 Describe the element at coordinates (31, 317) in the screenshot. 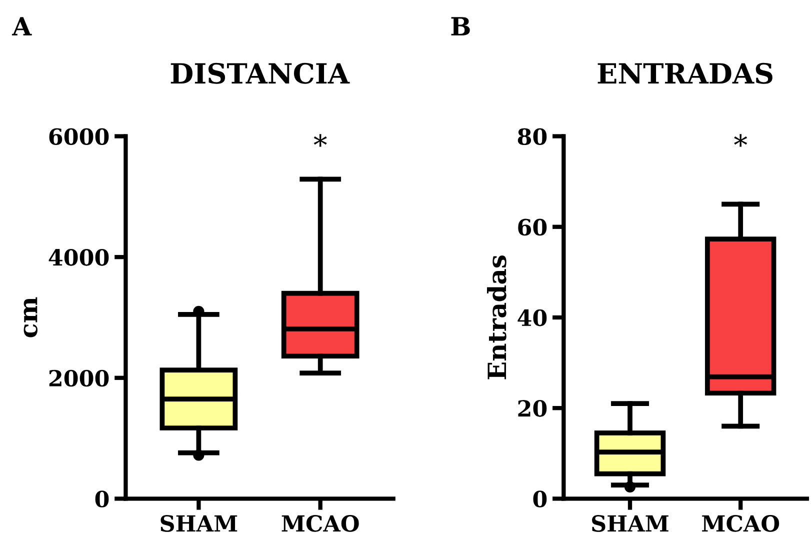

I see `y-axis-title: cm` at that location.